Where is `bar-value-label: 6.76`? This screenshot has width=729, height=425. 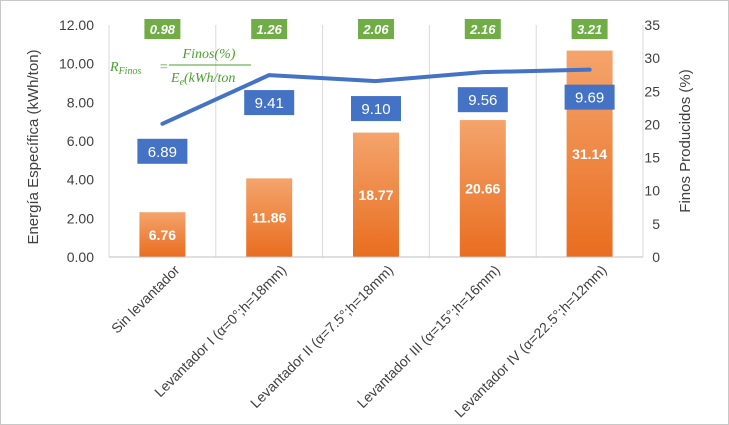
bar-value-label: 6.76 is located at coordinates (162, 235).